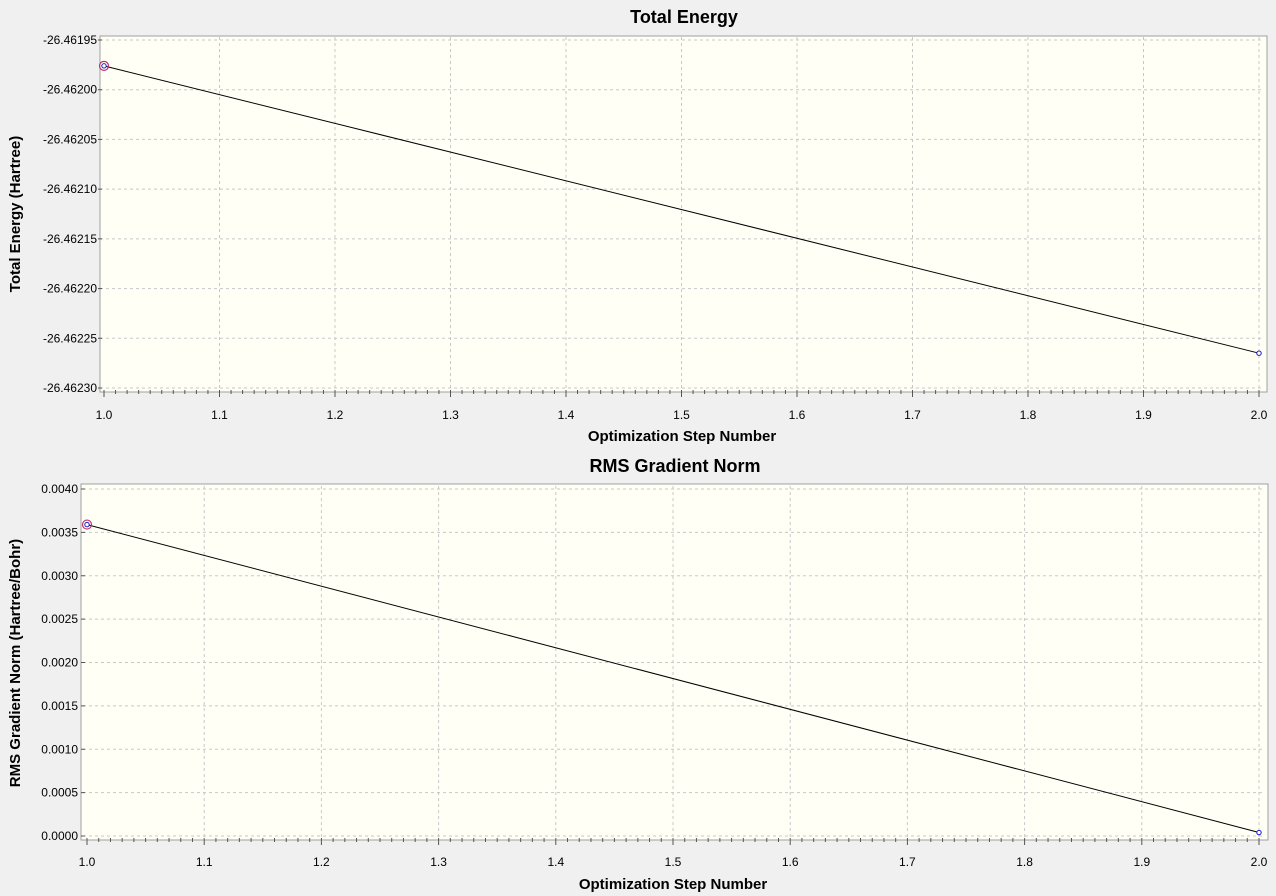 The width and height of the screenshot is (1276, 896). Describe the element at coordinates (70, 289) in the screenshot. I see `y-tick-label: -26.46220` at that location.